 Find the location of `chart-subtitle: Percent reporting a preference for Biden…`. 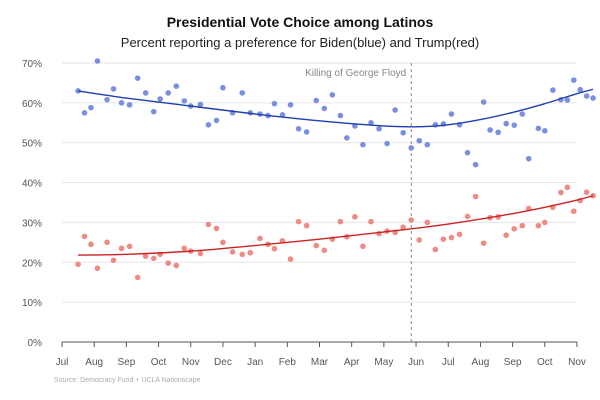

chart-subtitle: Percent reporting a preference for Biden… is located at coordinates (300, 42).